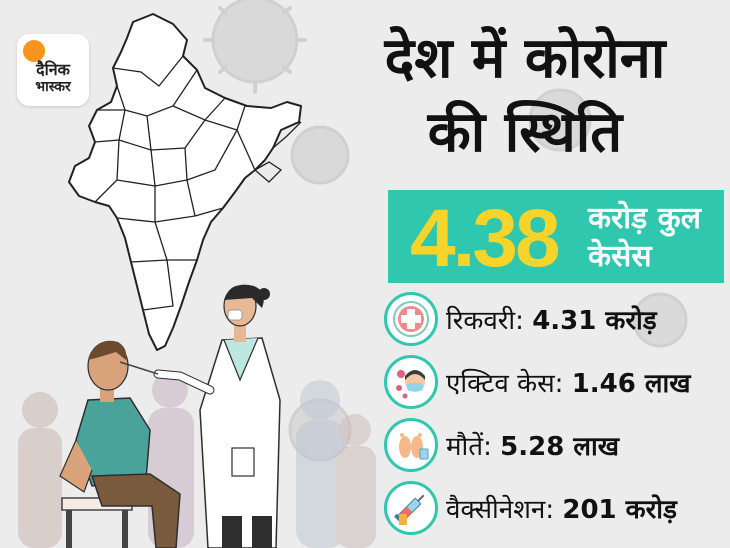  I want to click on stat-row-vaccination: वैक्सीनेशन: 201 करोड़, so click(554, 510).